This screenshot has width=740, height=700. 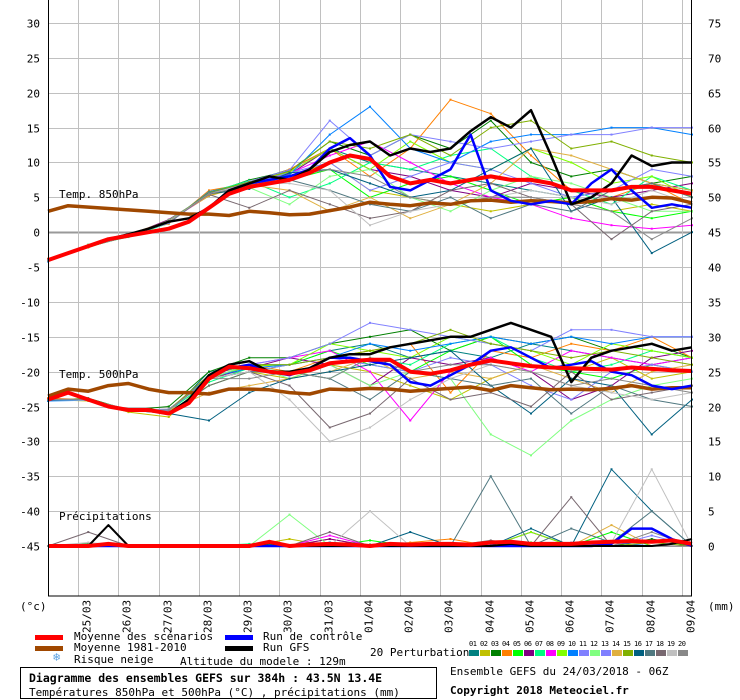 I want to click on y-tick-label: 0, so click(x=36, y=233).